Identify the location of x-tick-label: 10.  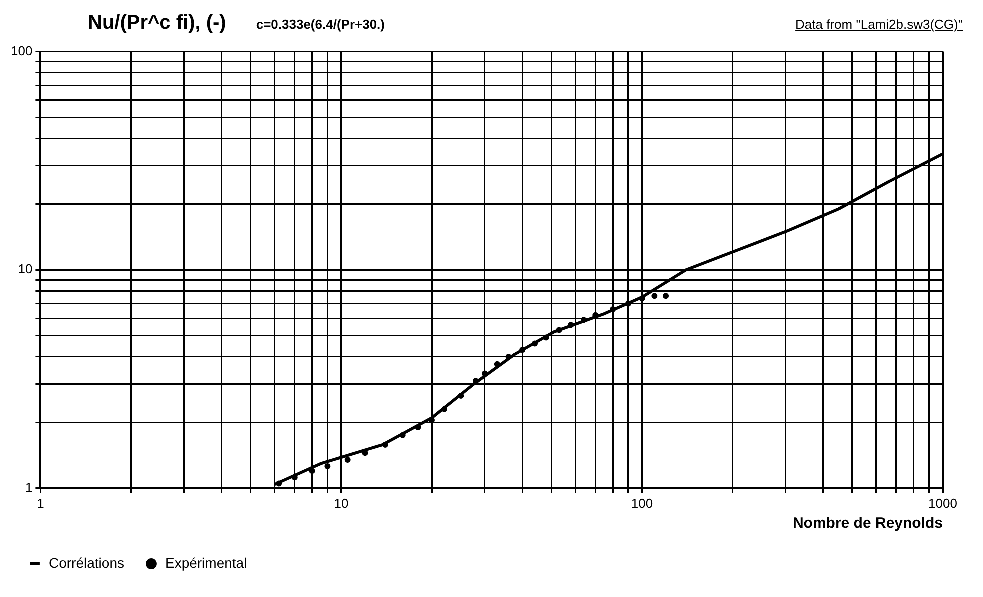
(341, 503).